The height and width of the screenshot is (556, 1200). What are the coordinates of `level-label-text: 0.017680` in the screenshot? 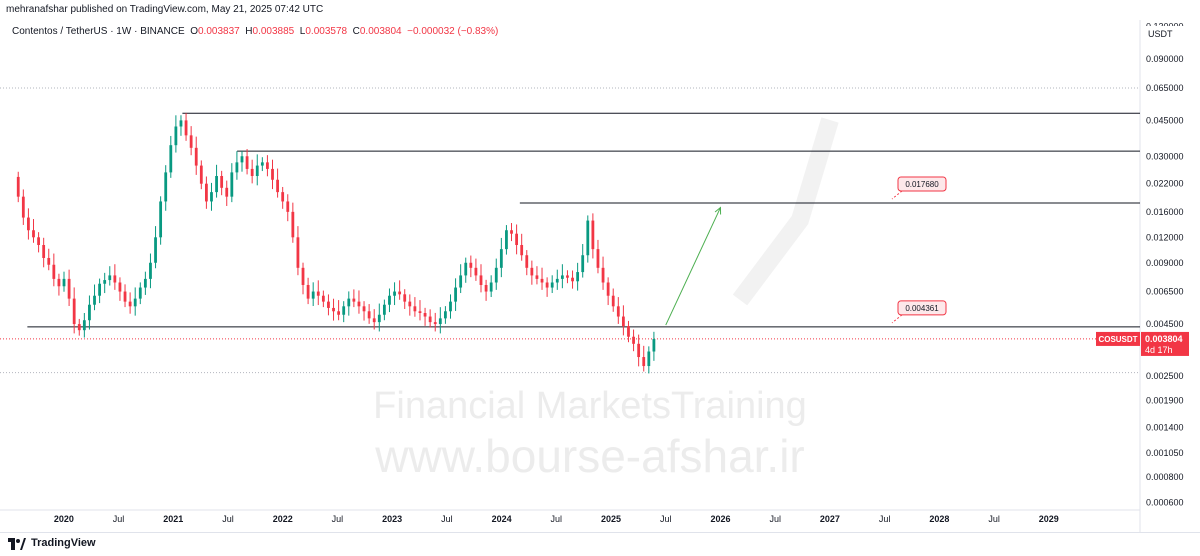 It's located at (922, 184).